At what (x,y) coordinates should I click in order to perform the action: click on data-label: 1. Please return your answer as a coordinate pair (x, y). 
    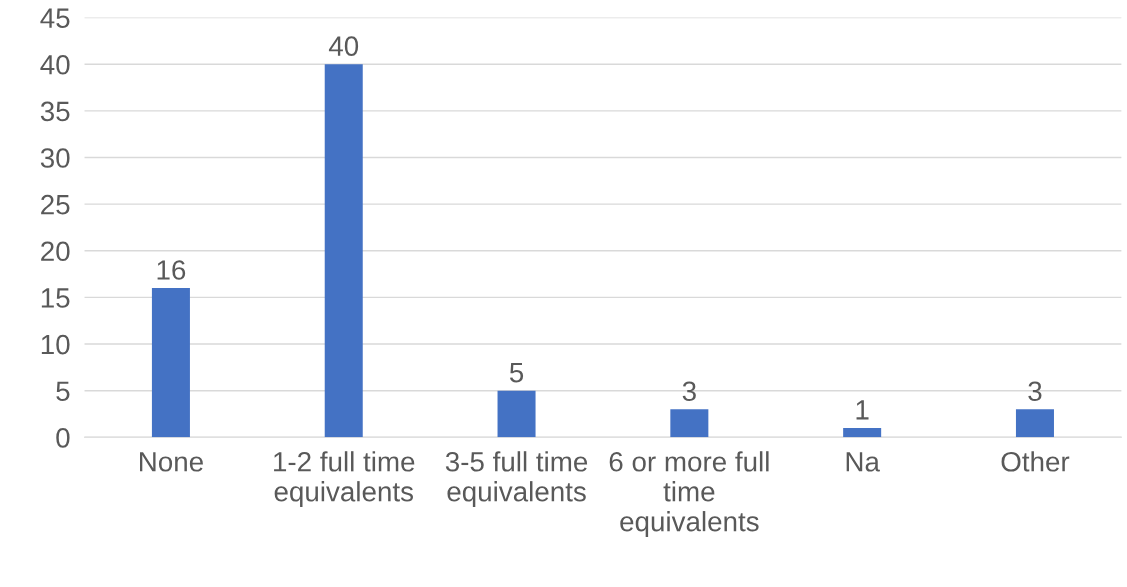
    Looking at the image, I should click on (862, 410).